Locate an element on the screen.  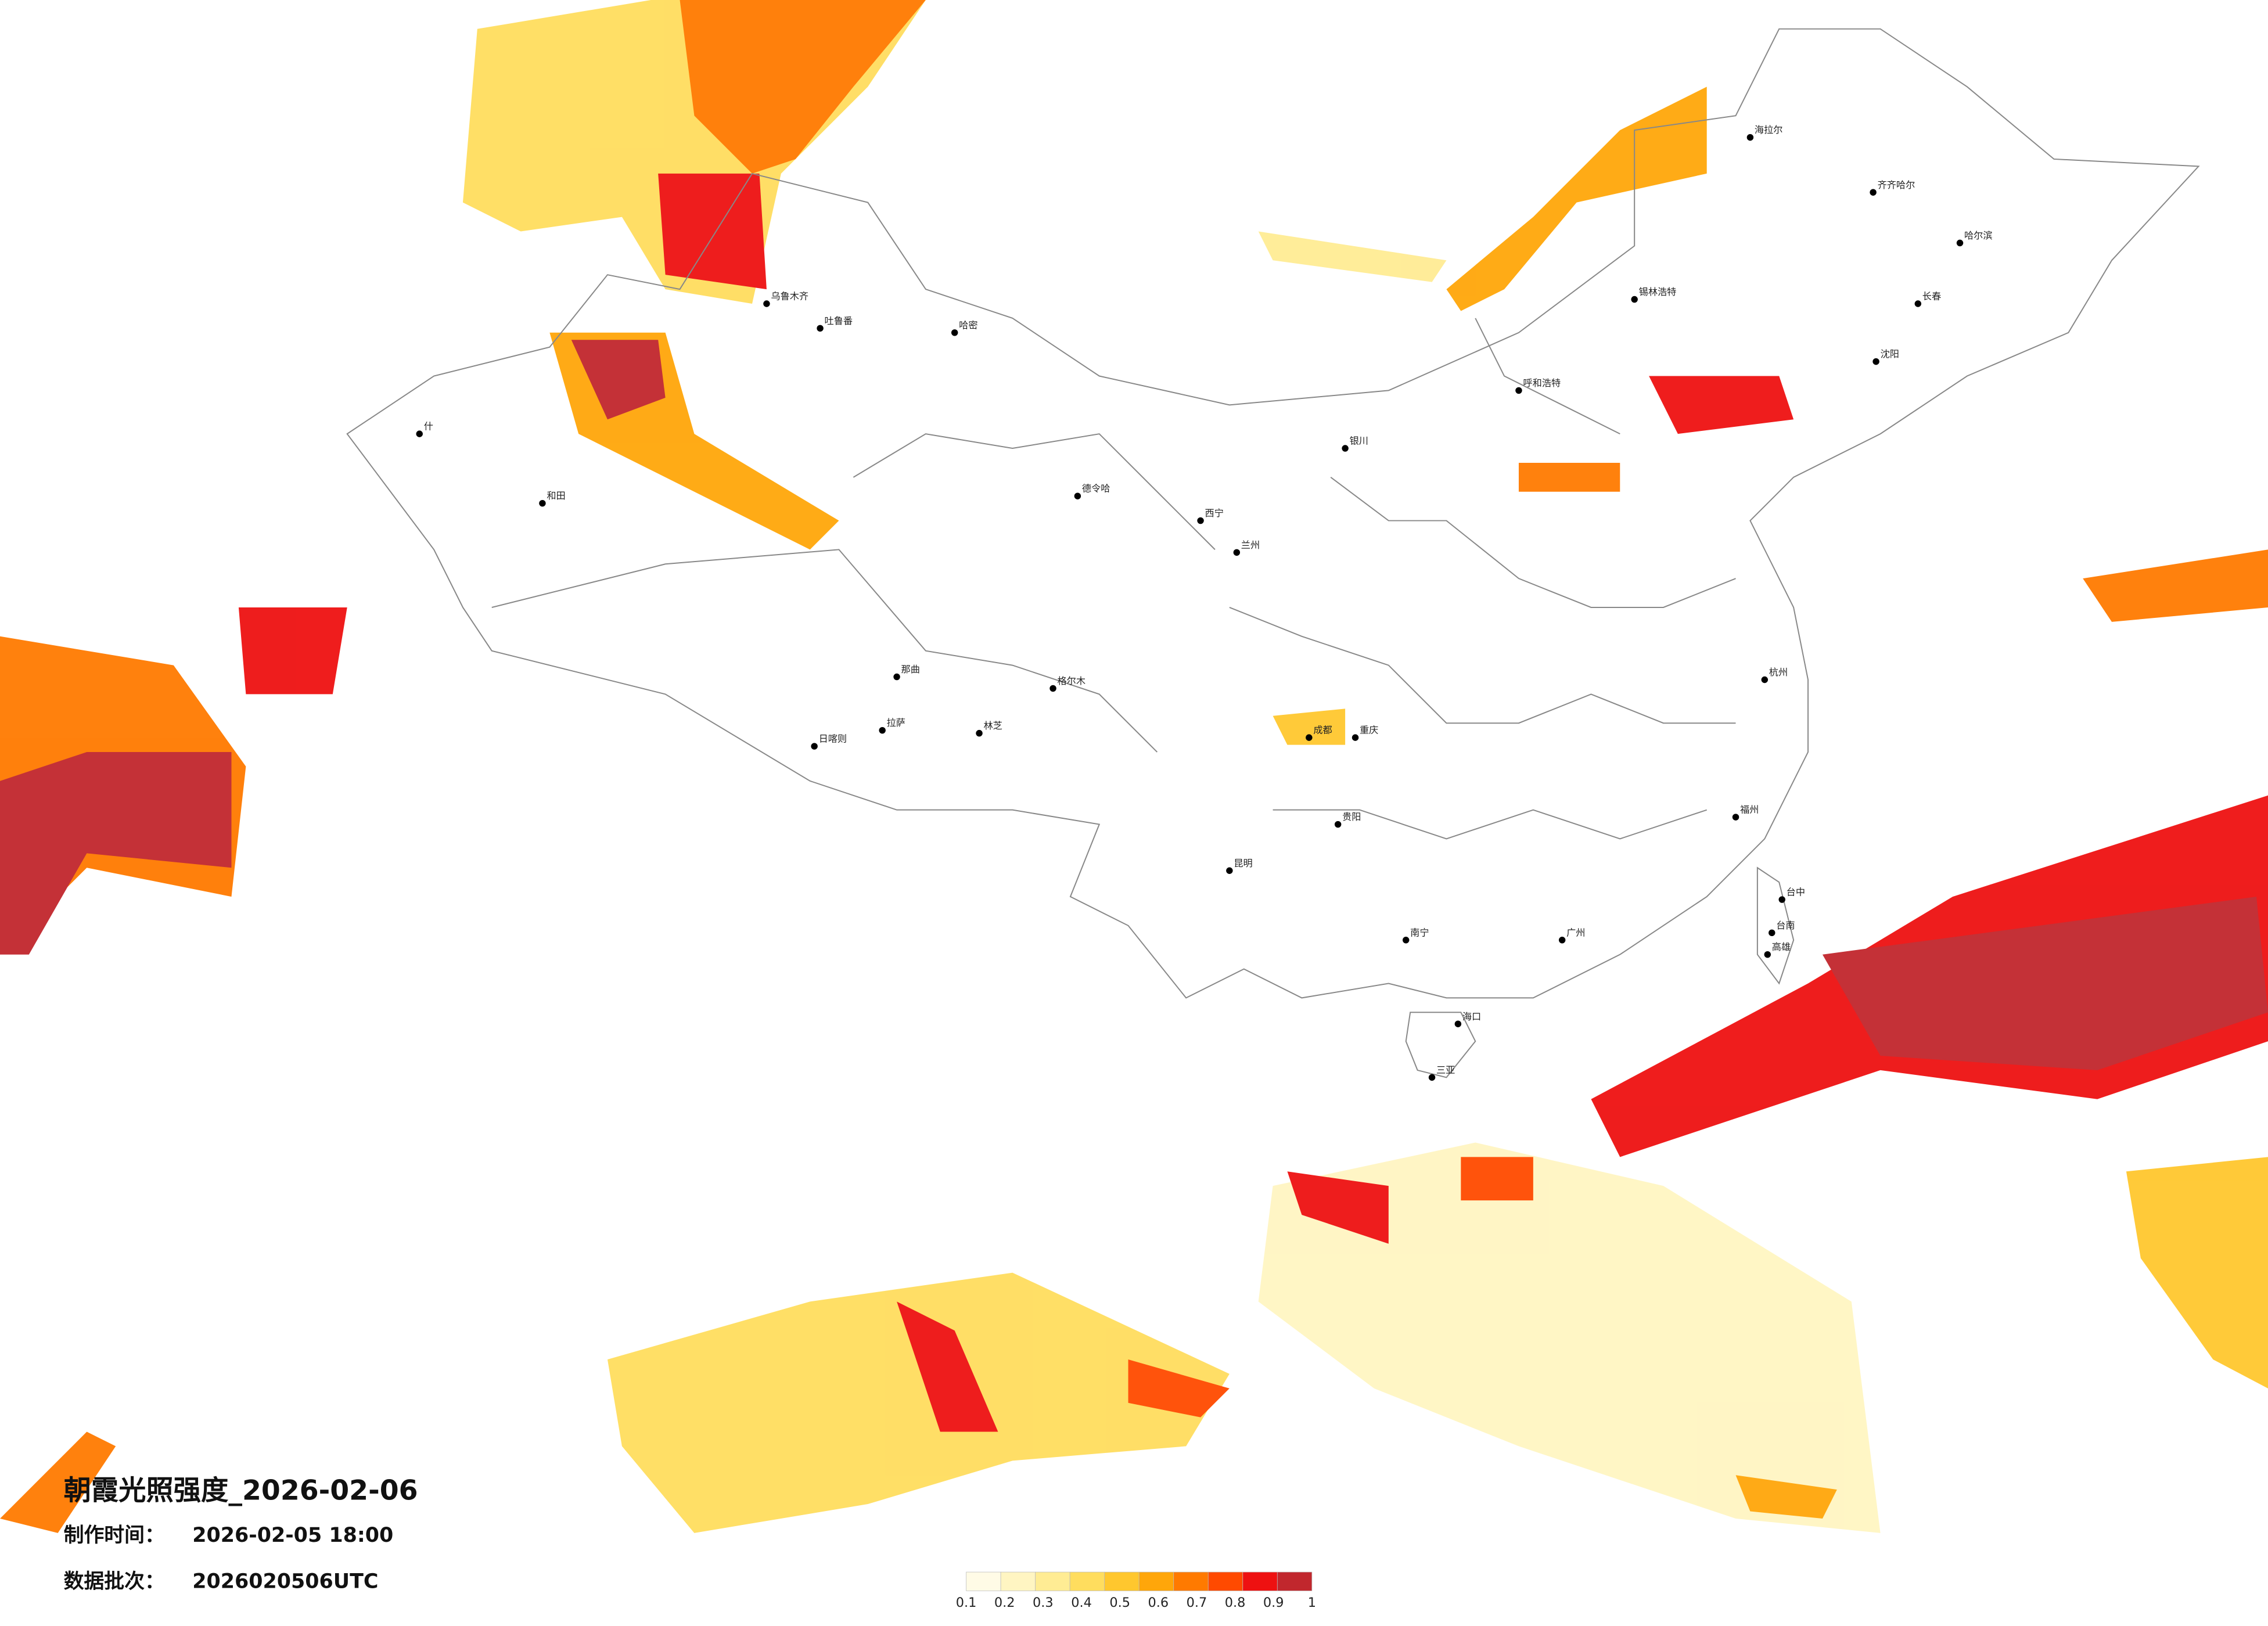
legend-tick-label: 0.8 is located at coordinates (1235, 1602).